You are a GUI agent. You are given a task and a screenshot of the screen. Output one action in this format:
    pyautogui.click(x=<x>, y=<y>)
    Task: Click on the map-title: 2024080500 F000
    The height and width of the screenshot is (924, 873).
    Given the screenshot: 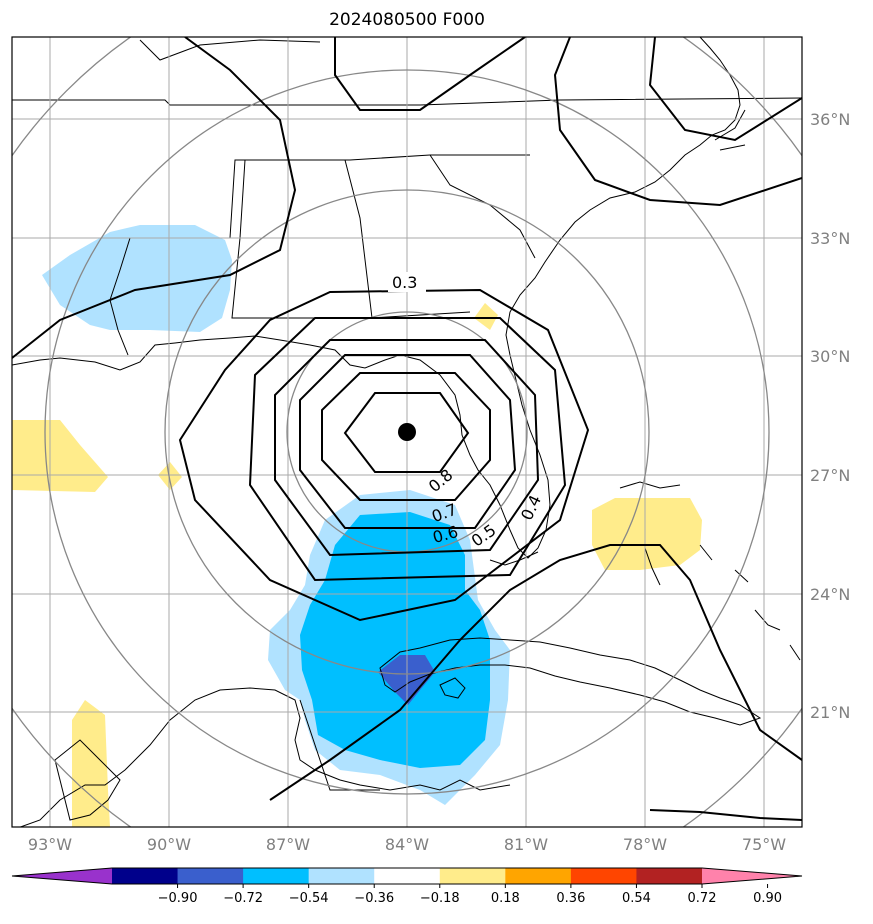 What is the action you would take?
    pyautogui.click(x=407, y=20)
    